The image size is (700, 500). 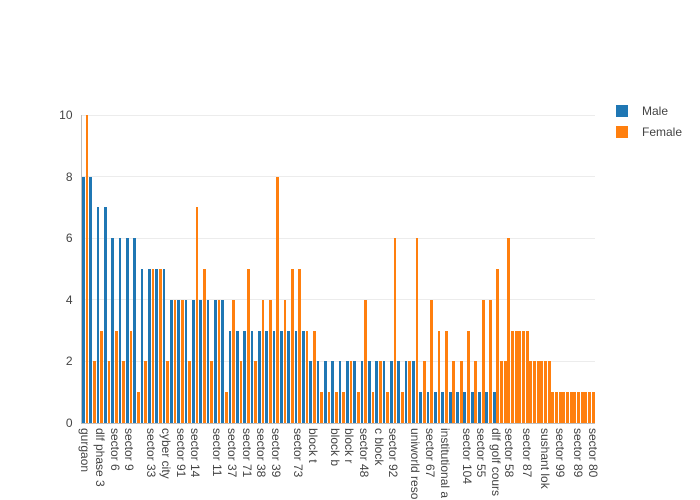 I want to click on female-bar-gurgaon, so click(x=87, y=269).